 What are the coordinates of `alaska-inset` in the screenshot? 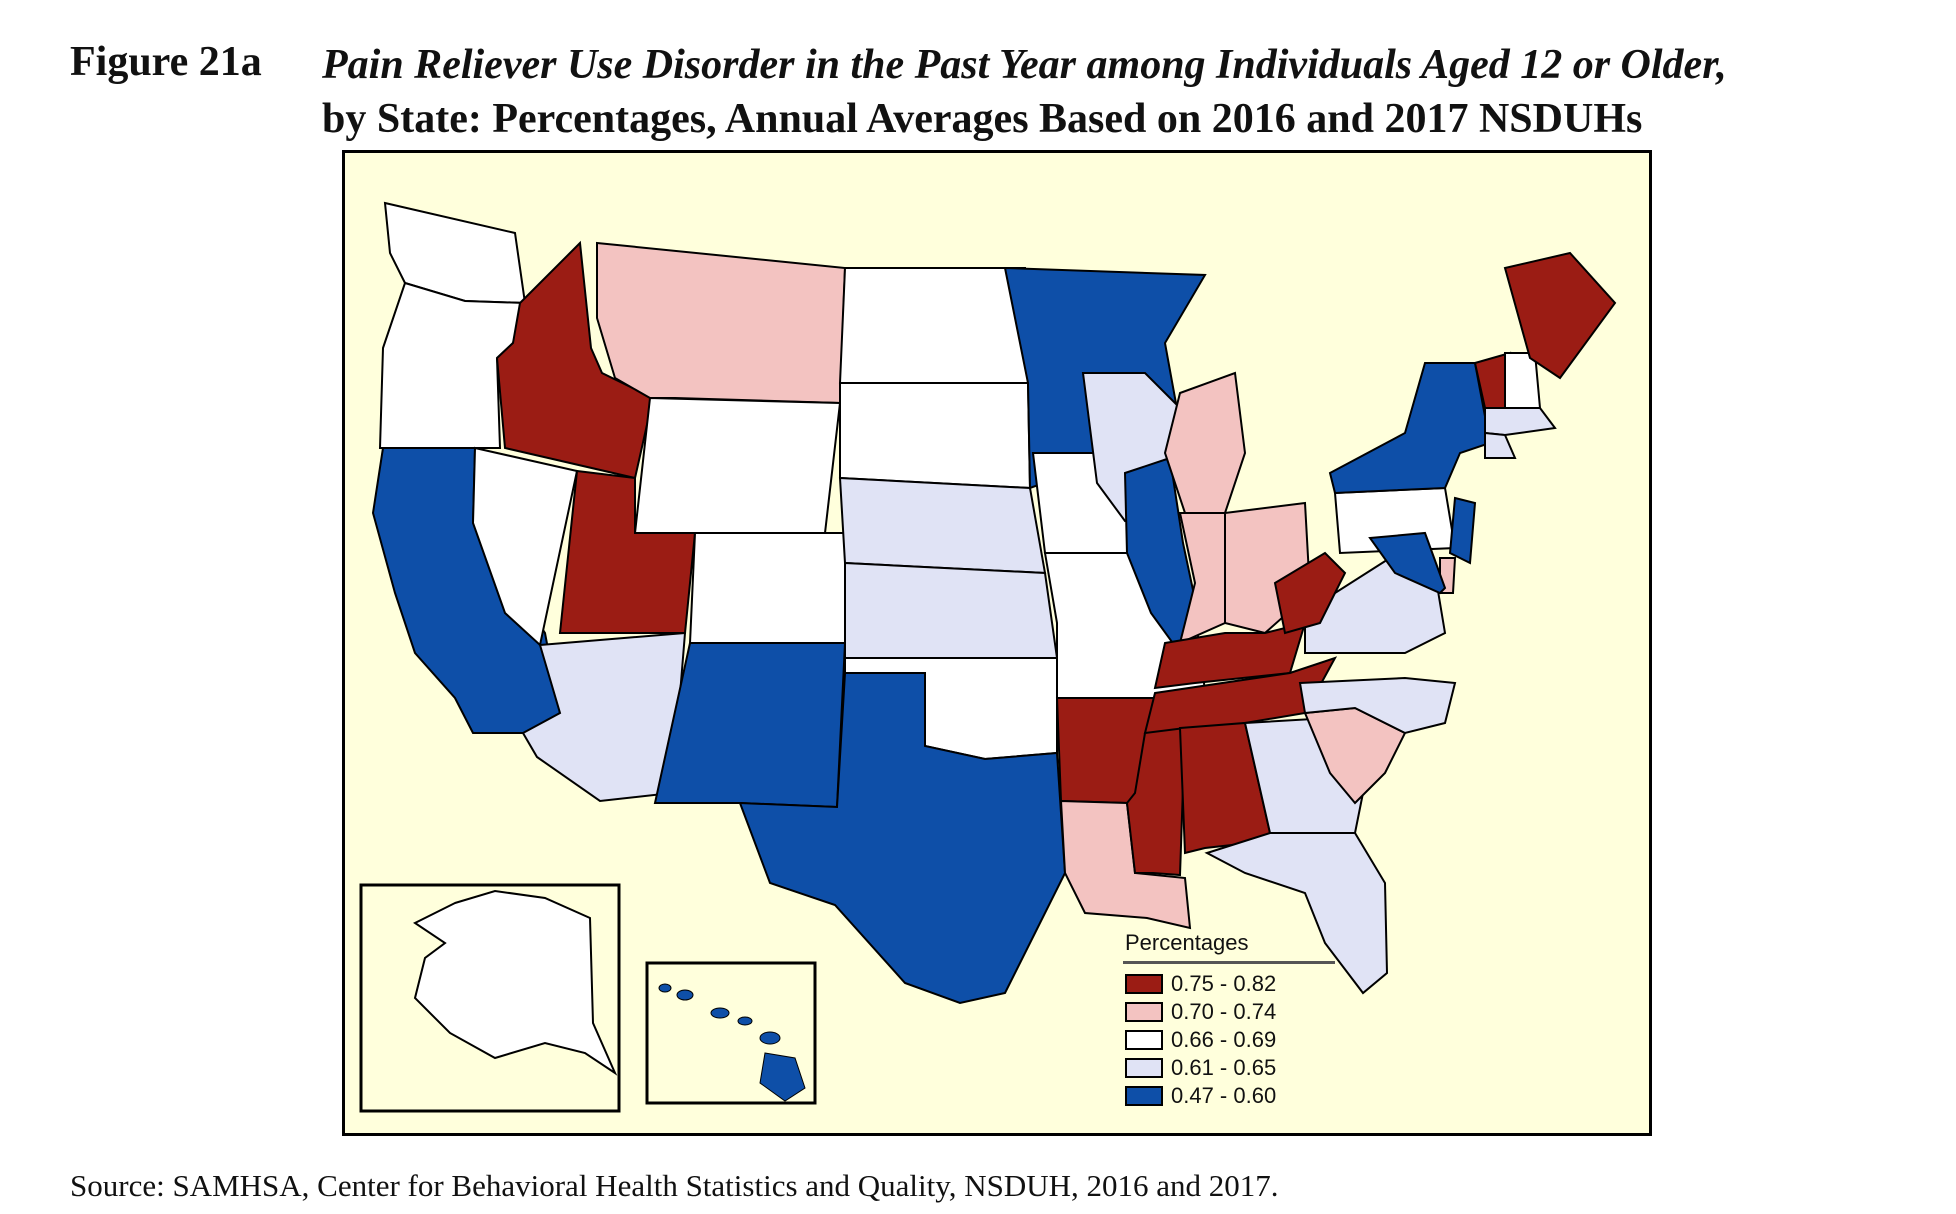 It's located at (490, 998).